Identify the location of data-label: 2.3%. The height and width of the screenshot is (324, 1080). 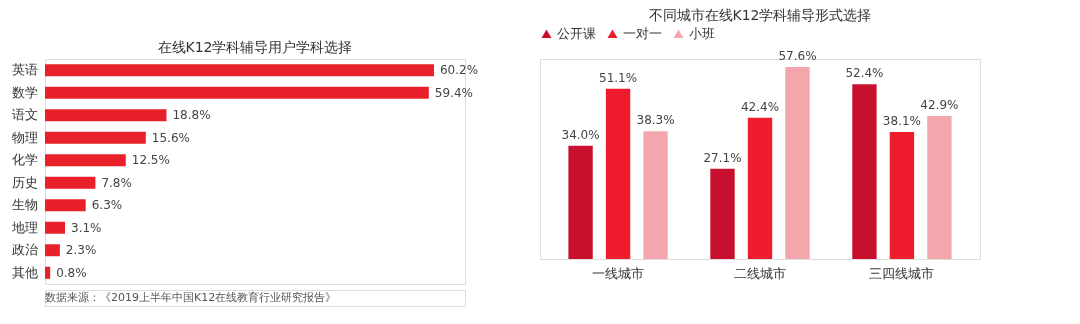
(81, 250).